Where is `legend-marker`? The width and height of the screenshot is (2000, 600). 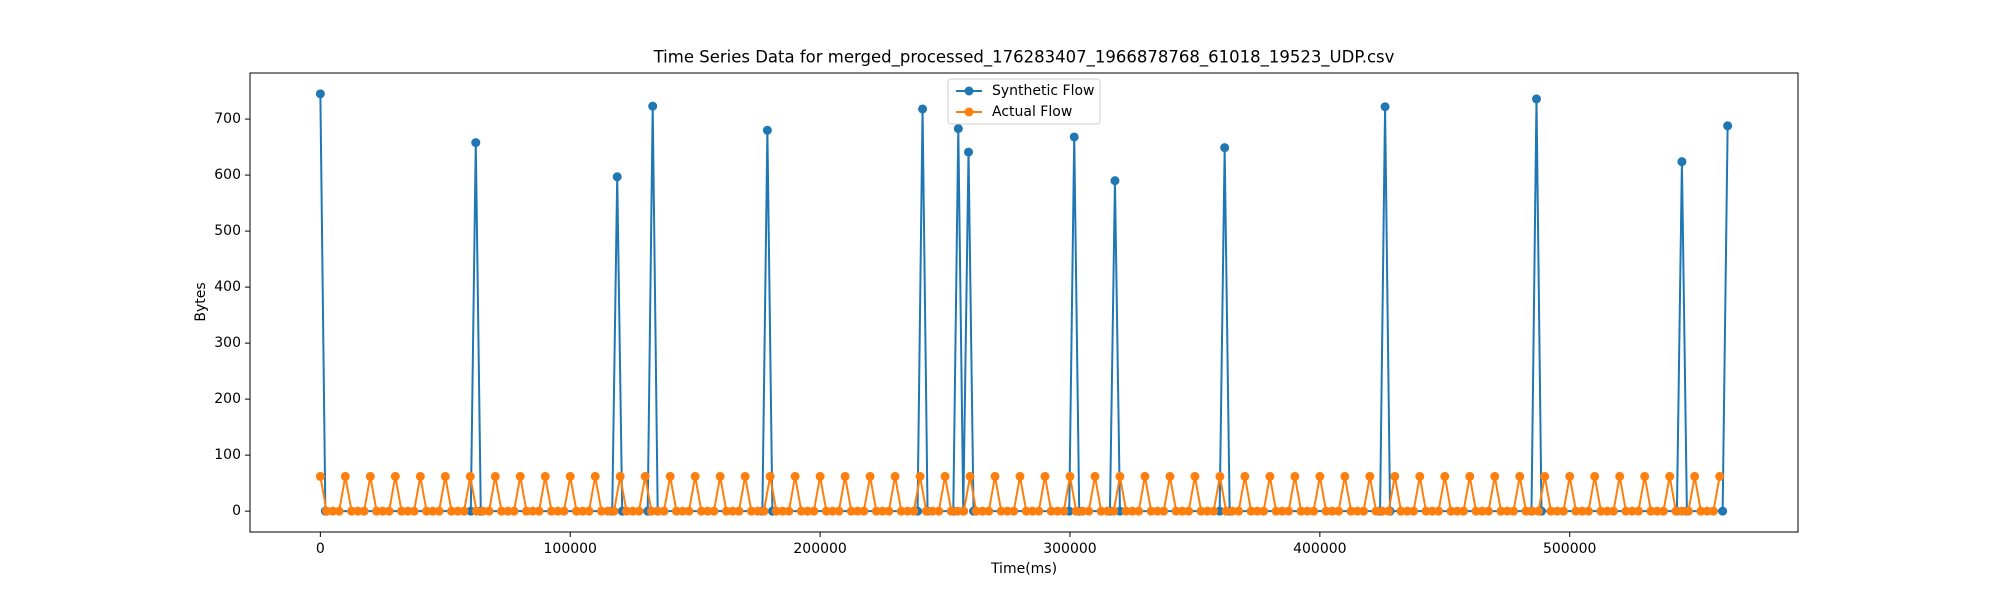
legend-marker is located at coordinates (969, 91).